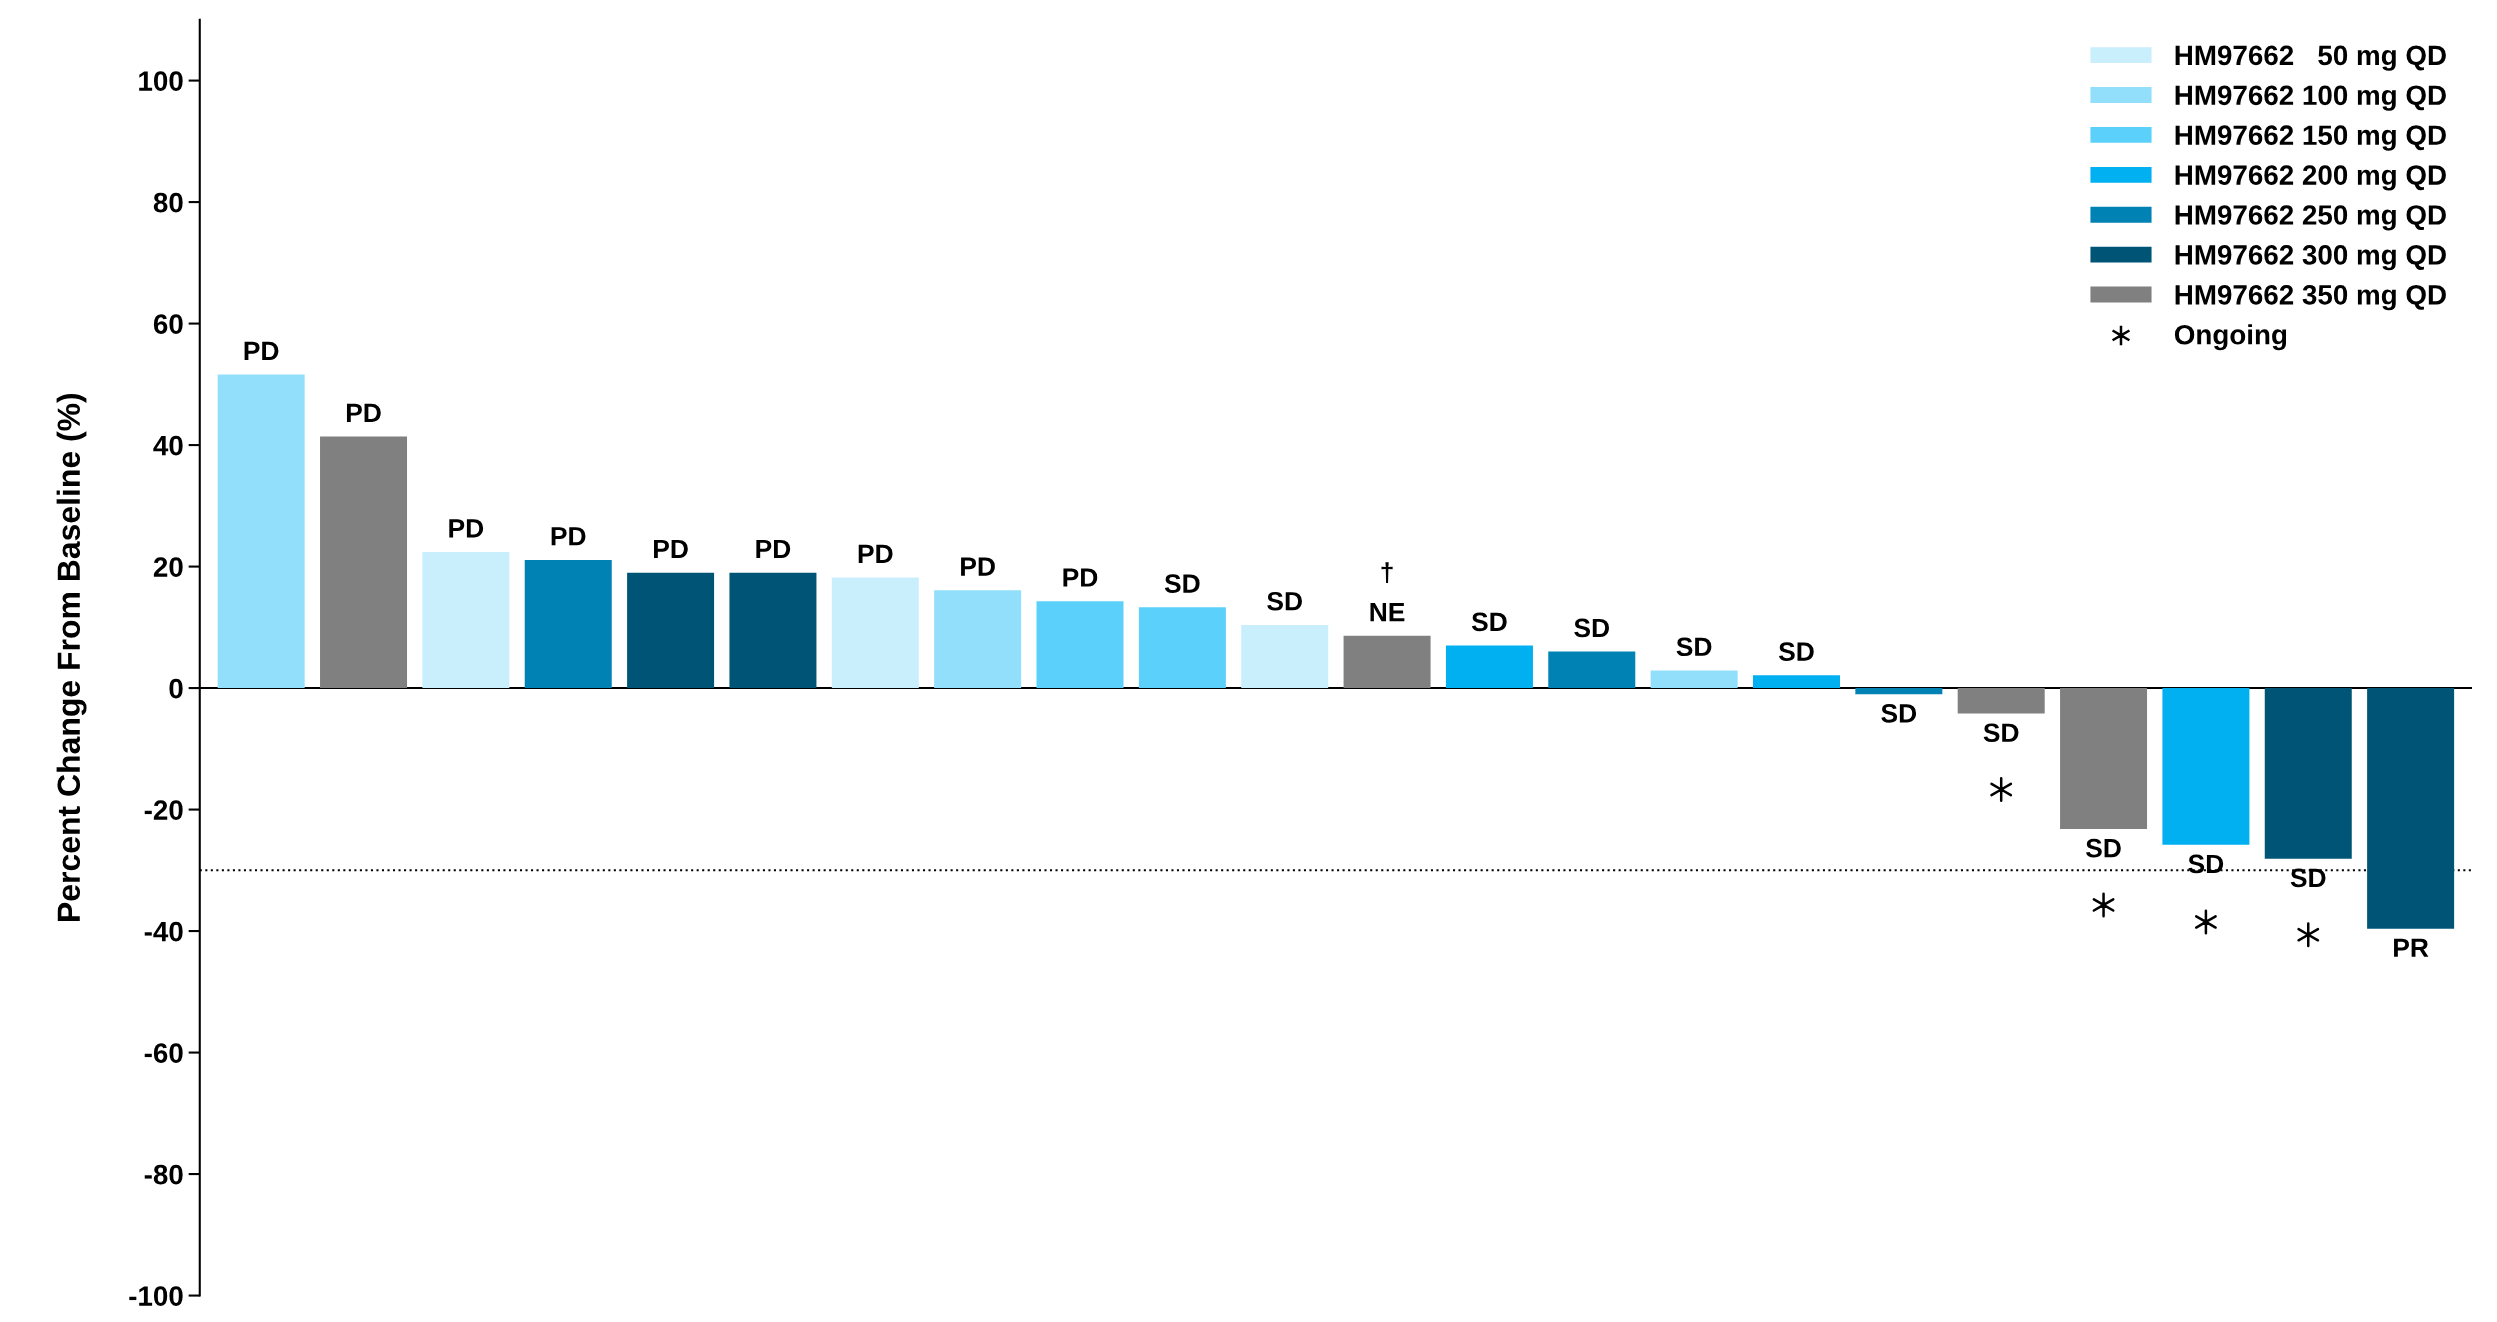 This screenshot has width=2497, height=1322. Describe the element at coordinates (176, 688) in the screenshot. I see `y-tick-label: 0` at that location.